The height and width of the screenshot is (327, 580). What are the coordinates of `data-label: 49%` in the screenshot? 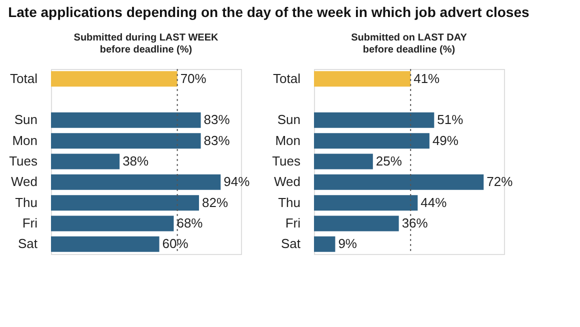 It's located at (445, 140).